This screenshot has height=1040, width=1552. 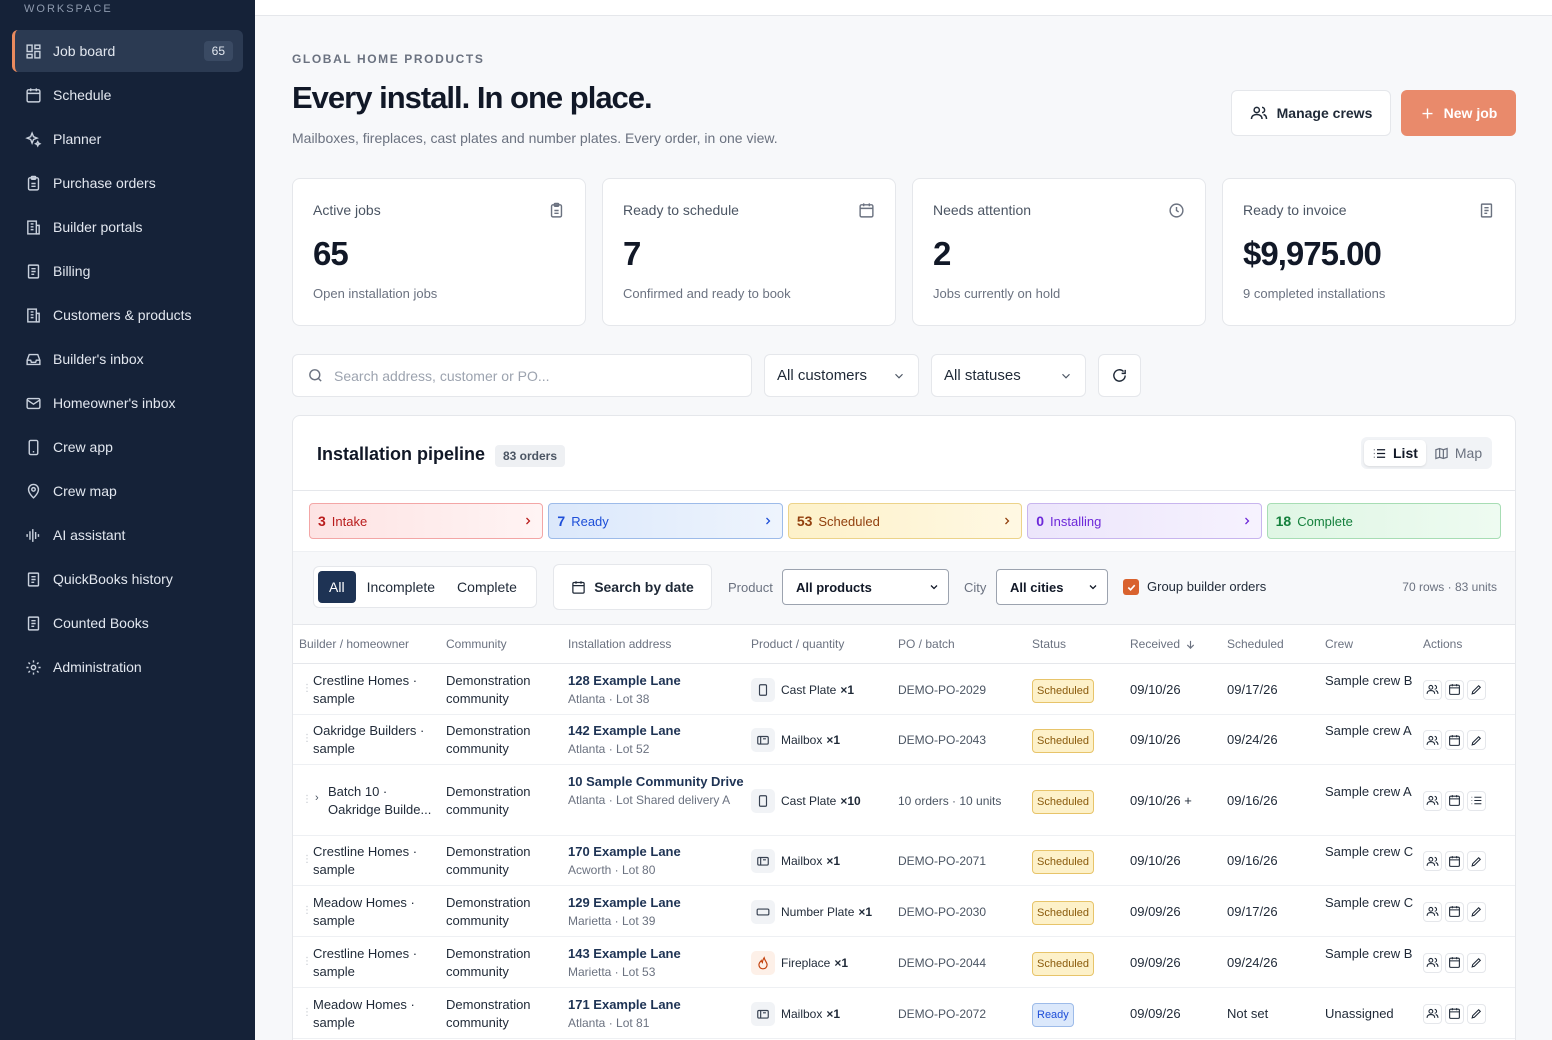 I want to click on installation-address: 142 Example Lane Atlanta · Lot 52, so click(x=658, y=740).